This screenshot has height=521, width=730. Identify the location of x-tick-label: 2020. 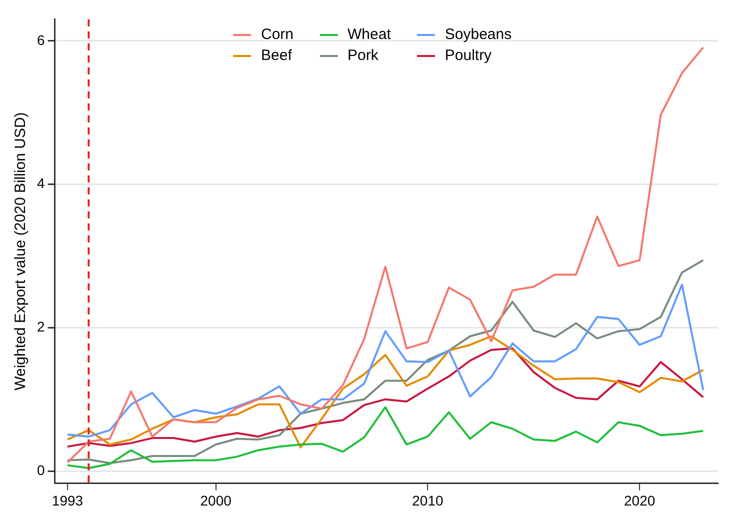
(640, 500).